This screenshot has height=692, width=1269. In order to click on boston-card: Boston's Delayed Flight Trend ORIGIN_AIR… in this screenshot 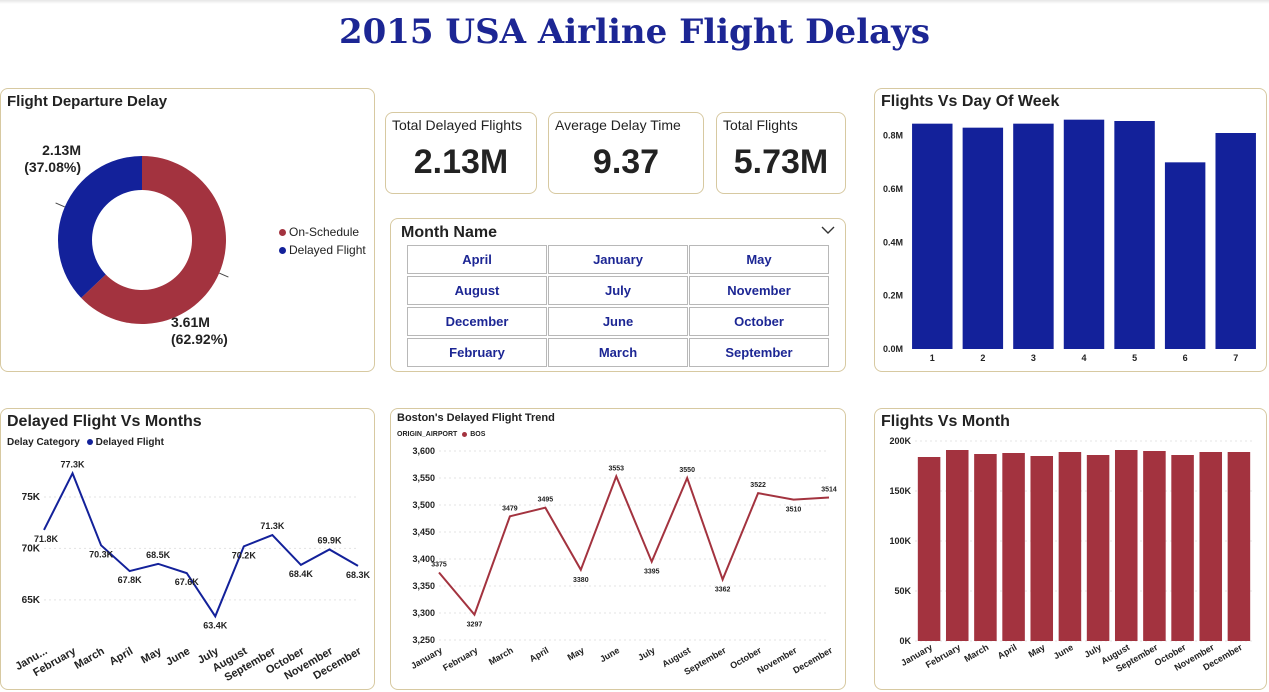, I will do `click(618, 549)`.